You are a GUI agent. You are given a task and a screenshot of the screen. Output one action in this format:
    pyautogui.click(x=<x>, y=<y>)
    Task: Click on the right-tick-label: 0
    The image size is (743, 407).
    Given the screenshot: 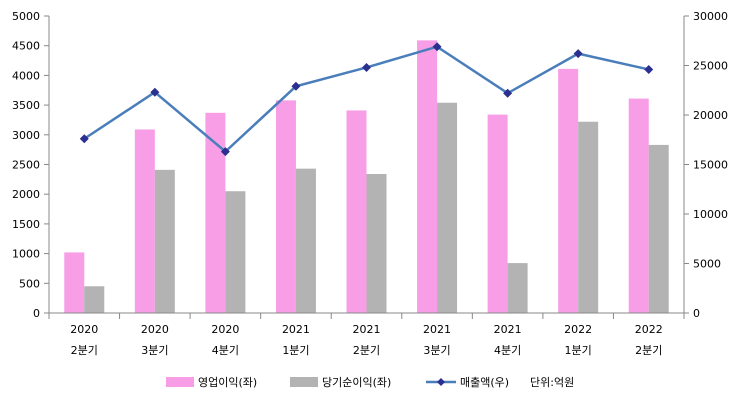 What is the action you would take?
    pyautogui.click(x=696, y=313)
    